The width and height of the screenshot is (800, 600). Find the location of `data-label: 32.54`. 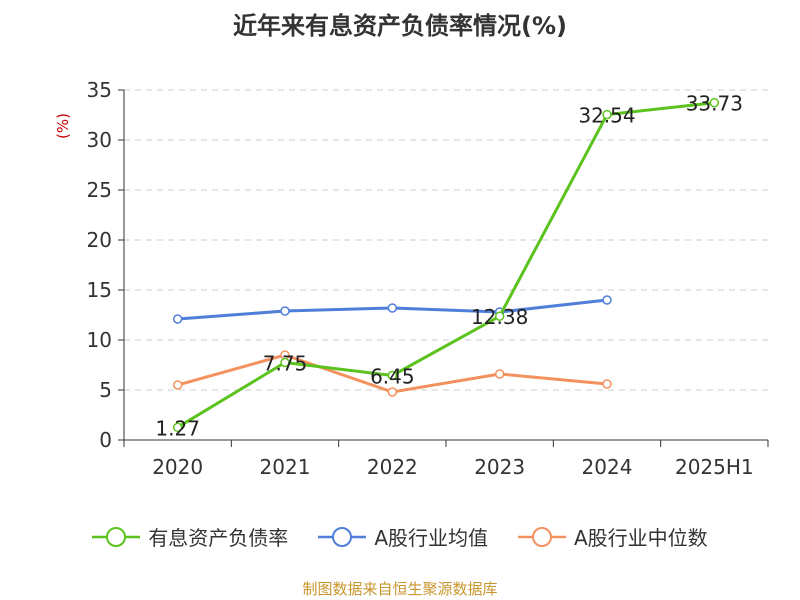

data-label: 32.54 is located at coordinates (606, 116).